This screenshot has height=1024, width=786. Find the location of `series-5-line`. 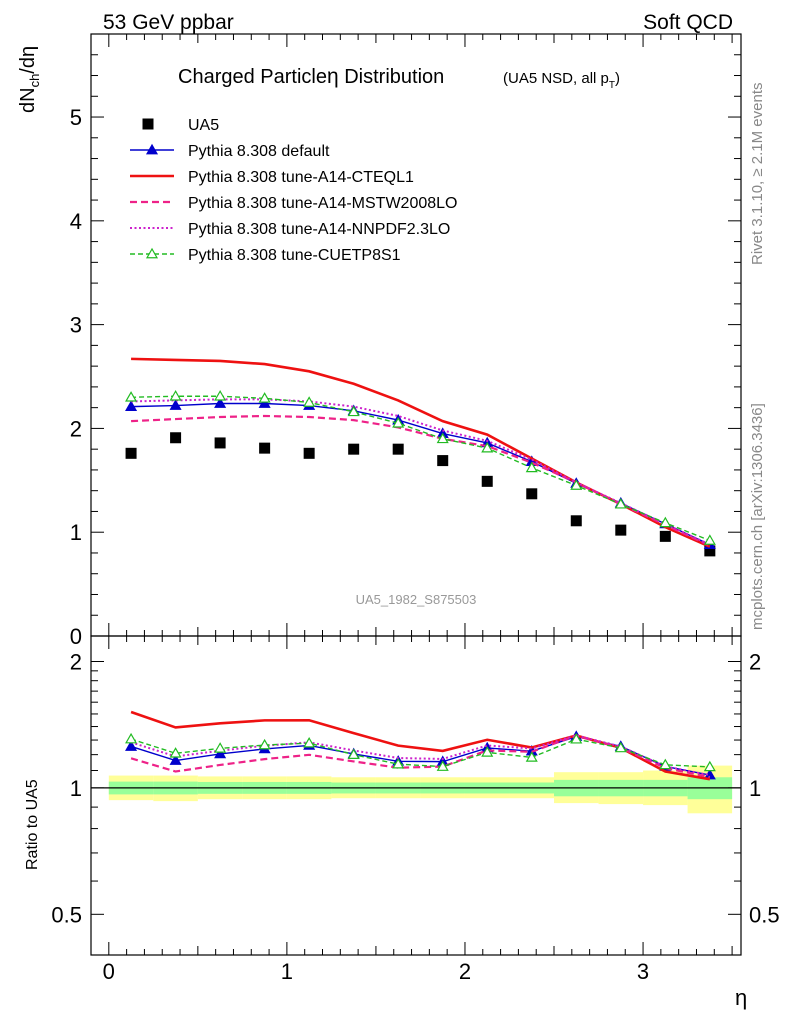

series-5-line is located at coordinates (421, 468).